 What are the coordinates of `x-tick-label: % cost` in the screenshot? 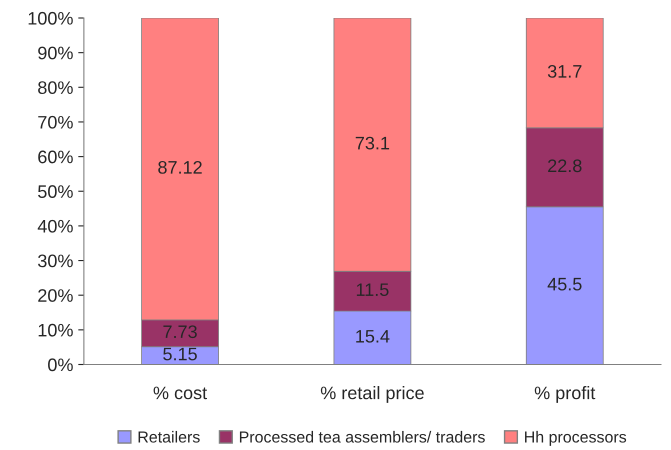 It's located at (181, 393).